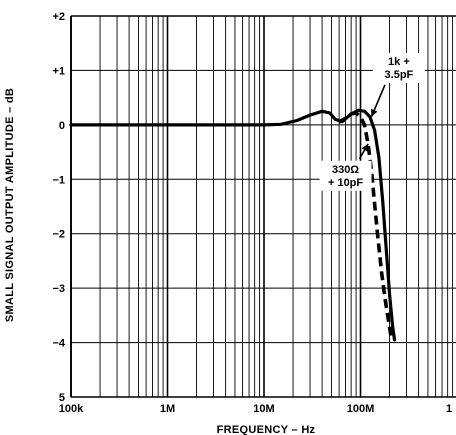 The width and height of the screenshot is (456, 435). Describe the element at coordinates (345, 183) in the screenshot. I see `annotation-label: + 10pF` at that location.